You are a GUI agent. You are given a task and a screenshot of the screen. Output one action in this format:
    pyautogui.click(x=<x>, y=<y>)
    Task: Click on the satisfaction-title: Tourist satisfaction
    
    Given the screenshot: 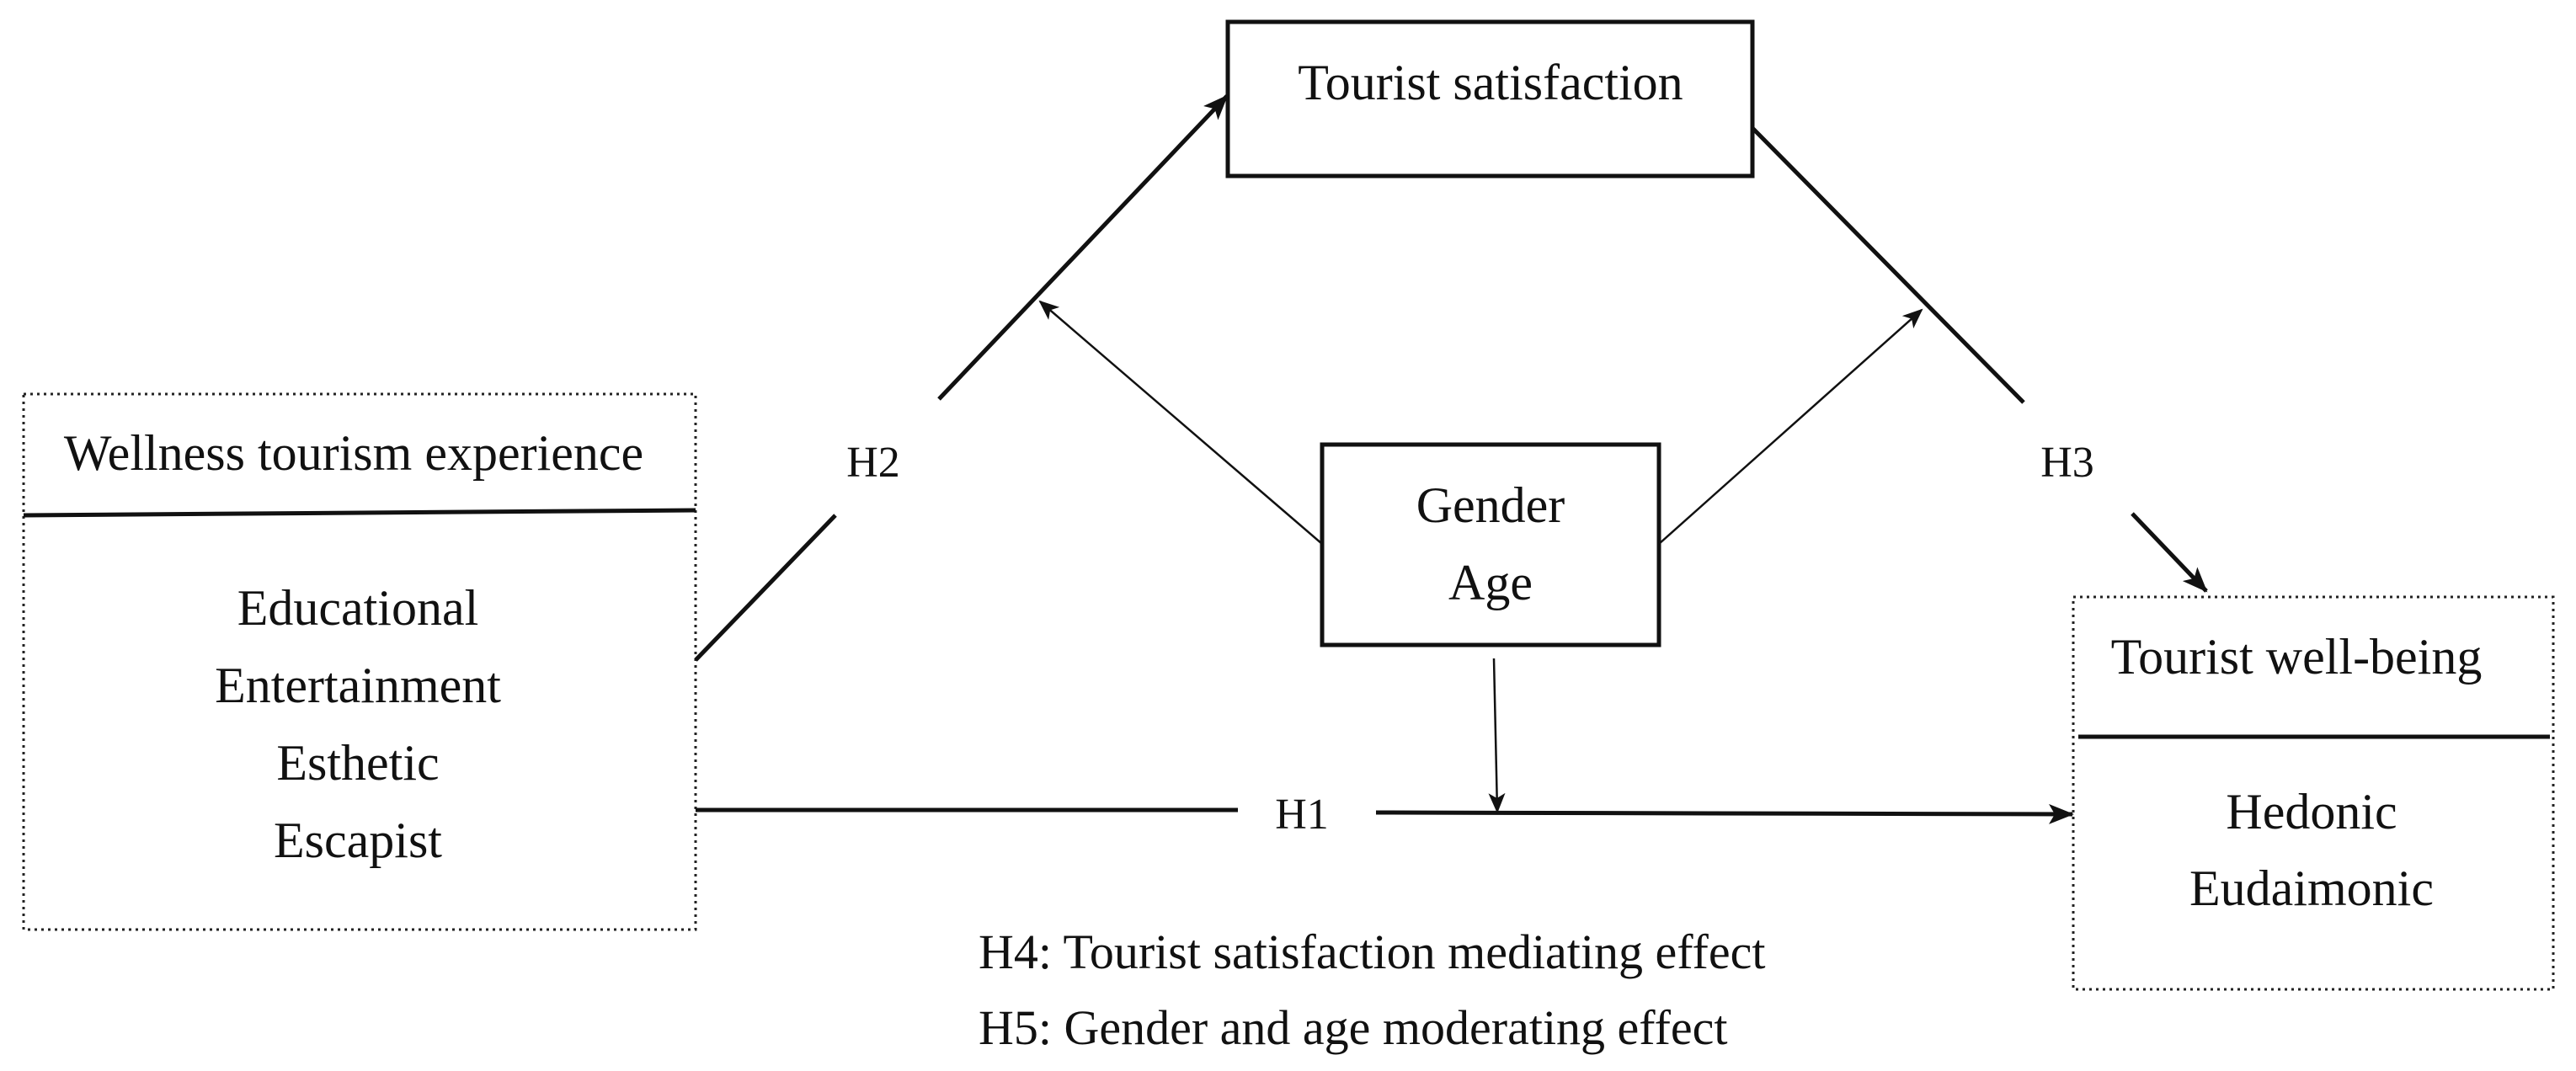 What is the action you would take?
    pyautogui.click(x=1490, y=82)
    